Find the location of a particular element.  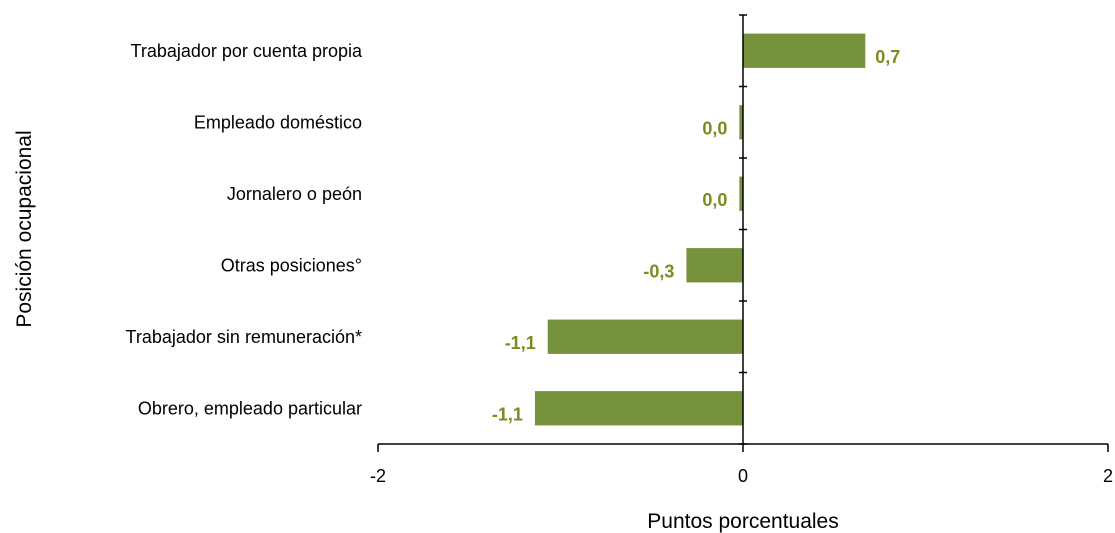

x-tick-label: -2 is located at coordinates (378, 476).